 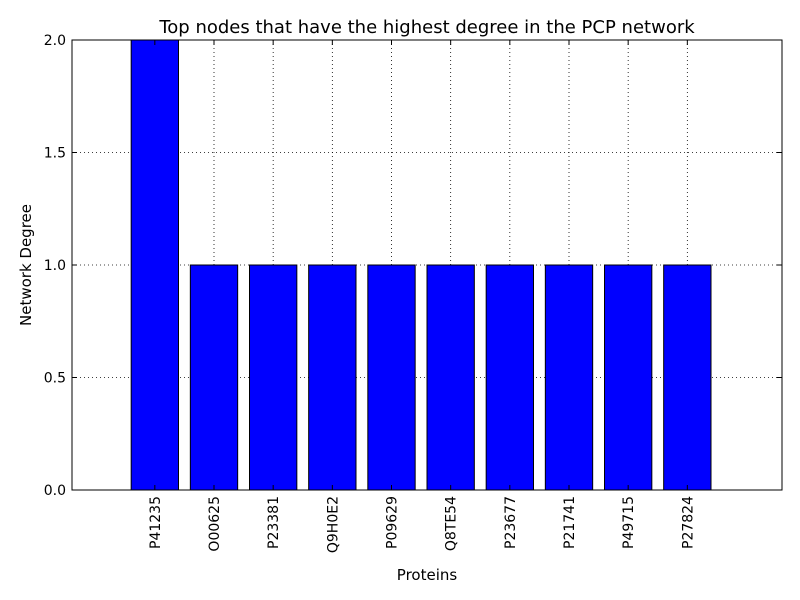 I want to click on x-tick-label: P21741, so click(x=570, y=522).